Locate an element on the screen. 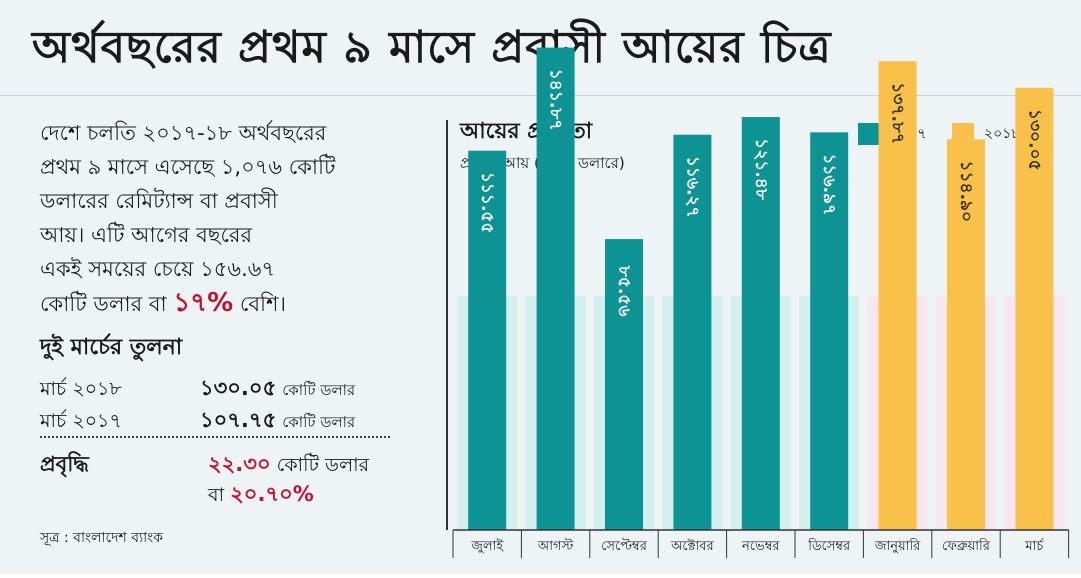 The width and height of the screenshot is (1081, 578). comparison-title: দুই মার্চের তুলনা is located at coordinates (111, 347).